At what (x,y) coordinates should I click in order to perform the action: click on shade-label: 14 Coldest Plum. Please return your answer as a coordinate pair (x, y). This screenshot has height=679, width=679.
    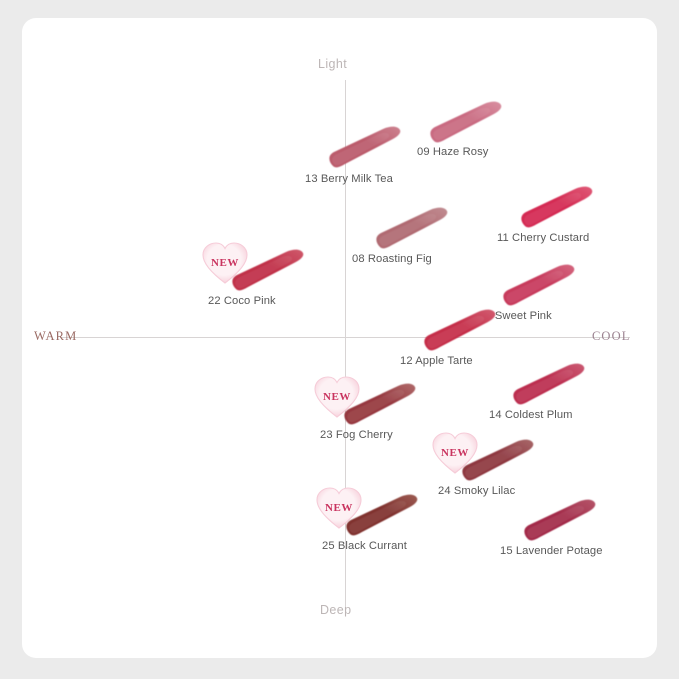
    Looking at the image, I should click on (531, 415).